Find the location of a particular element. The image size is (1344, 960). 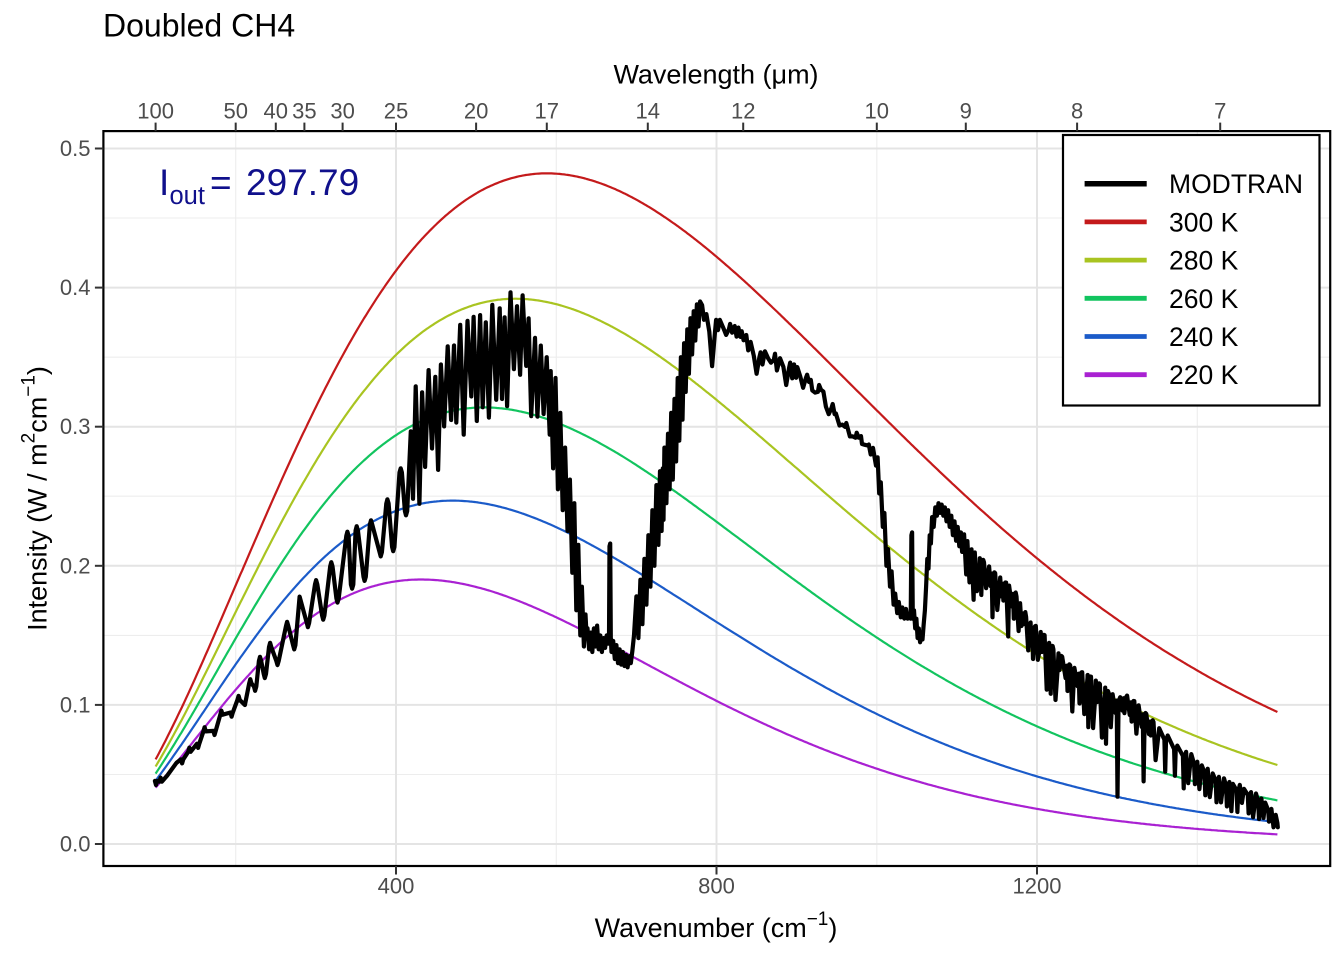

svg-text: 8 is located at coordinates (1077, 111).